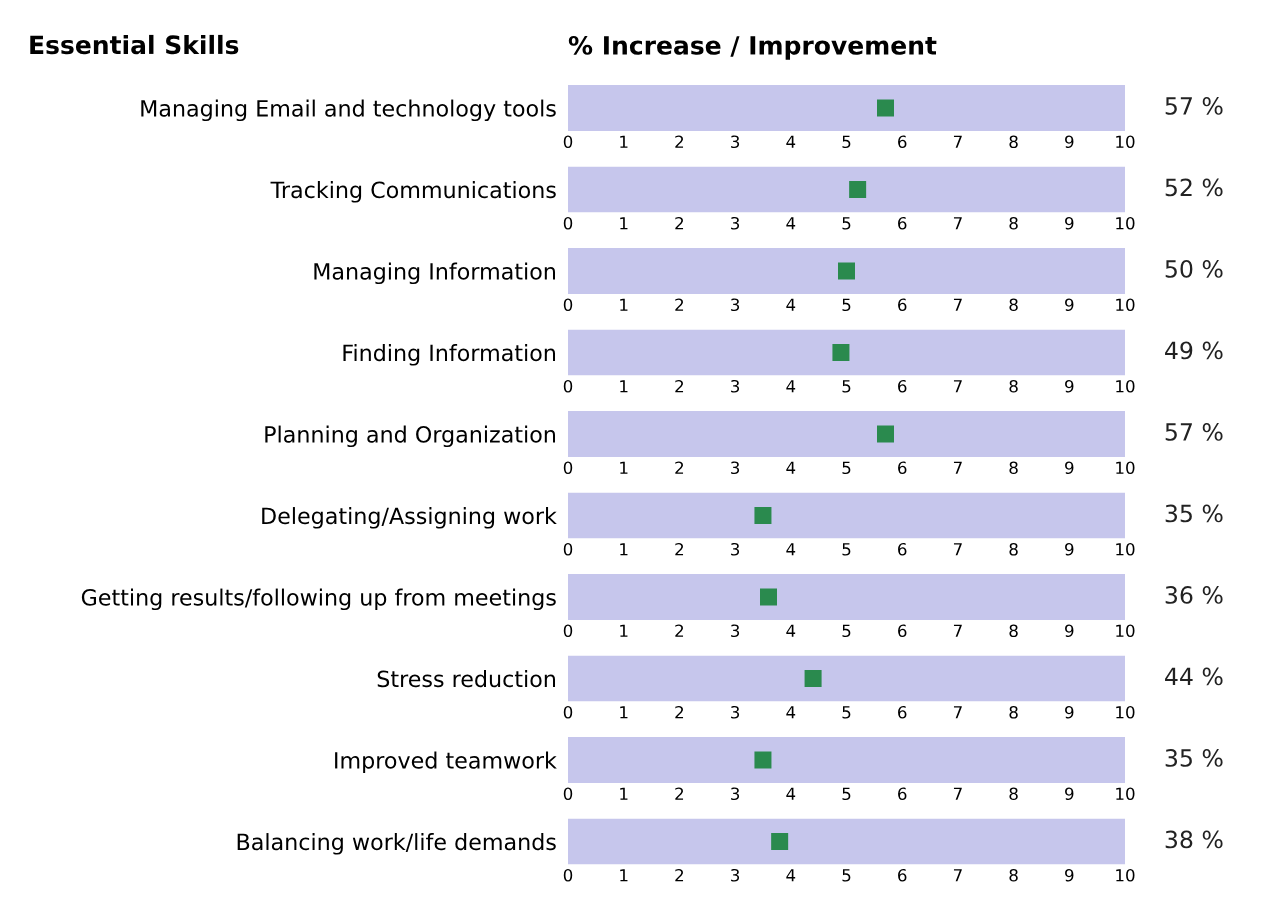  What do you see at coordinates (1194, 594) in the screenshot?
I see `text: 36 %` at bounding box center [1194, 594].